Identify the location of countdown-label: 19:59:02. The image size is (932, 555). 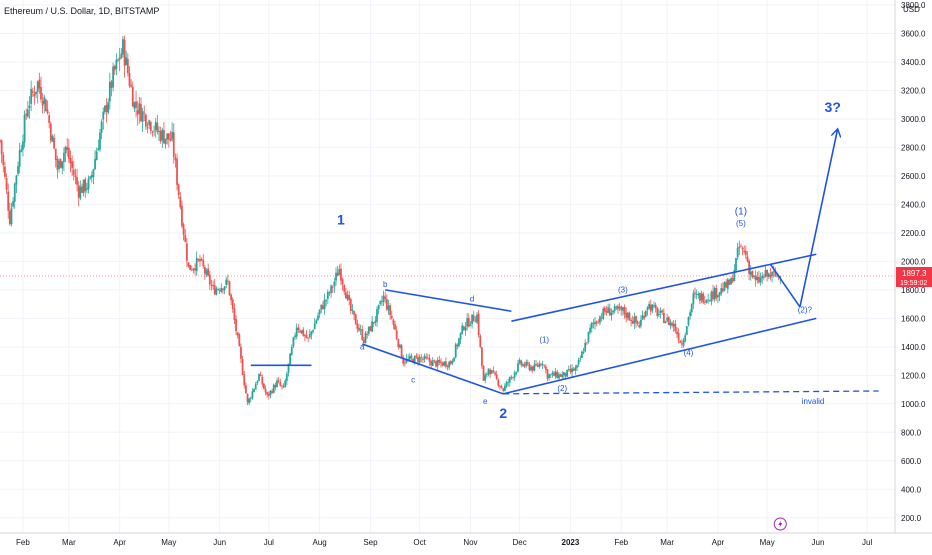
(913, 283).